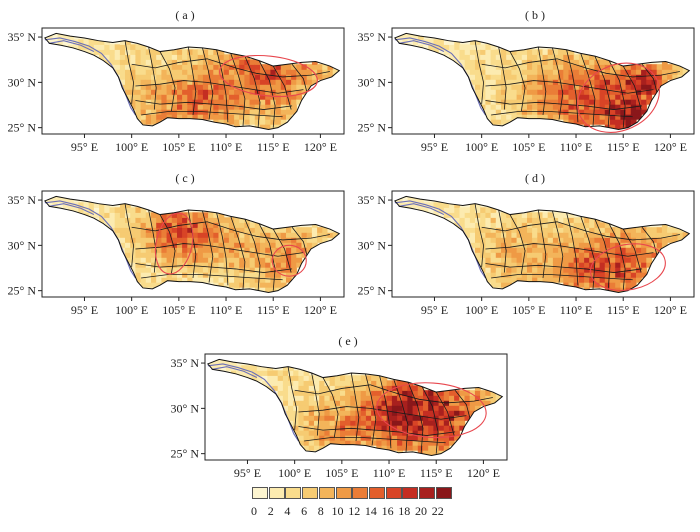  What do you see at coordinates (348, 341) in the screenshot?
I see `panel-label-e: ( e )` at bounding box center [348, 341].